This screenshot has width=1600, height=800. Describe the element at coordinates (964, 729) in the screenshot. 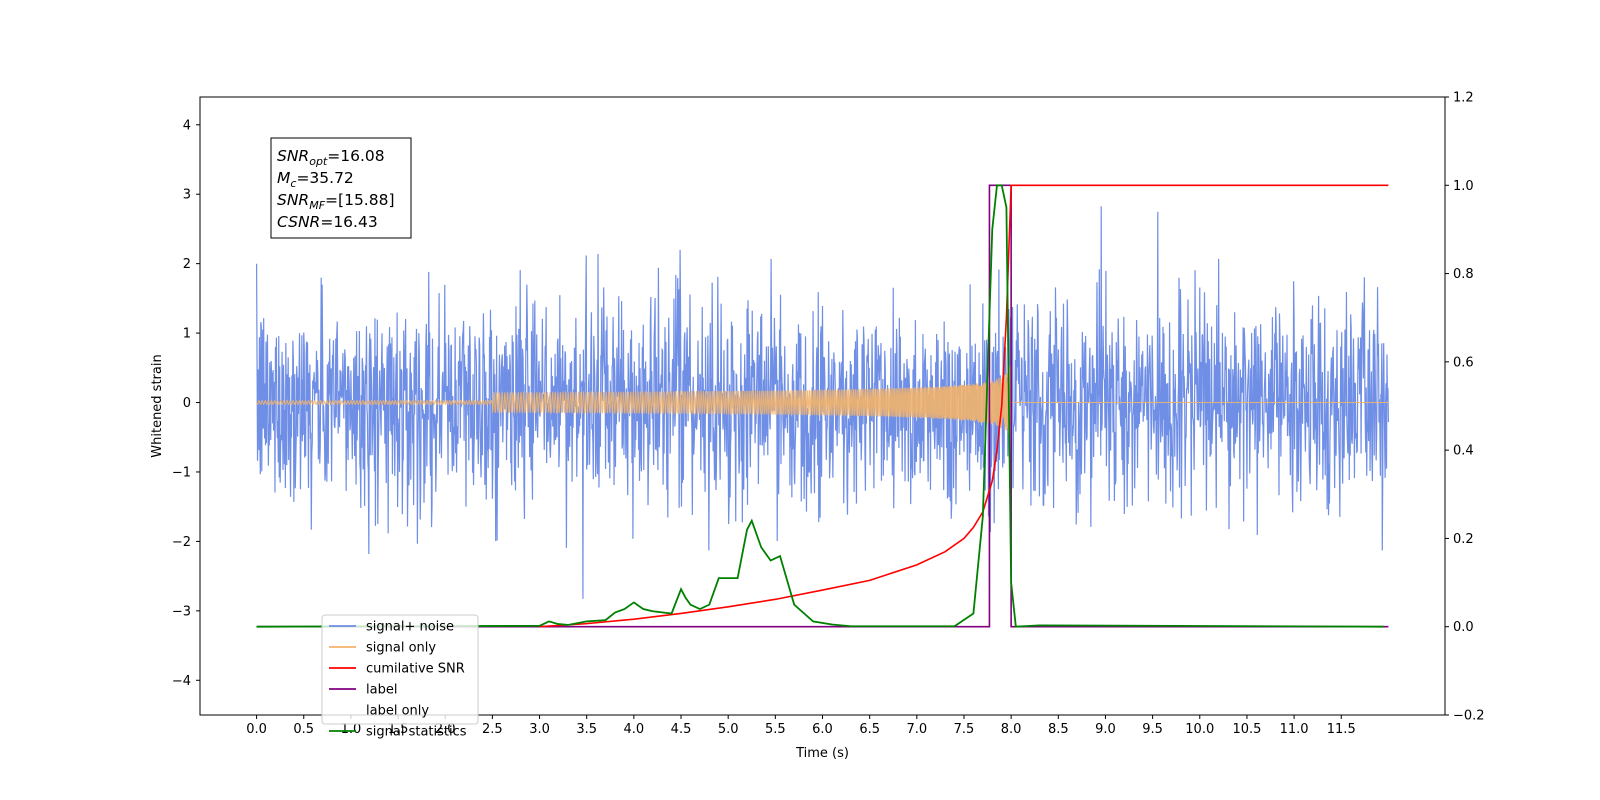

I see `x-tick-label: 7.5` at that location.